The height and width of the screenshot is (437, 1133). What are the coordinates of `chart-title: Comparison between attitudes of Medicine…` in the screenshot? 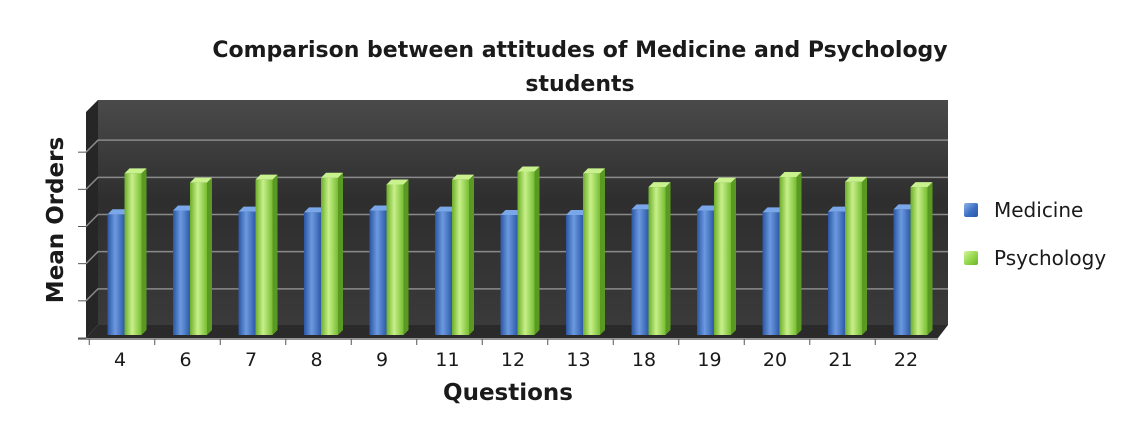 It's located at (580, 68).